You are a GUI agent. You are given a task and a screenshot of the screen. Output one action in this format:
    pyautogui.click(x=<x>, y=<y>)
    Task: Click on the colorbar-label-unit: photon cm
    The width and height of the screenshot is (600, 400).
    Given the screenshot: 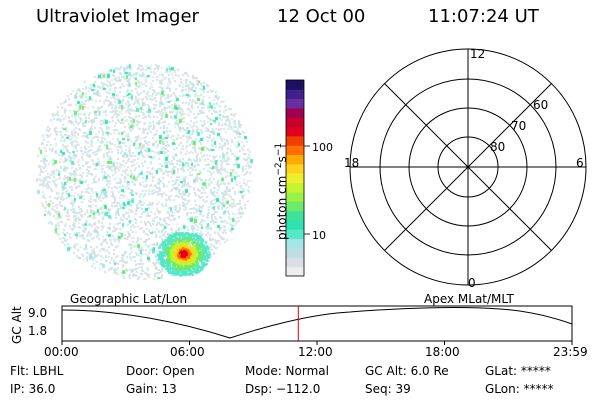 What is the action you would take?
    pyautogui.click(x=282, y=207)
    